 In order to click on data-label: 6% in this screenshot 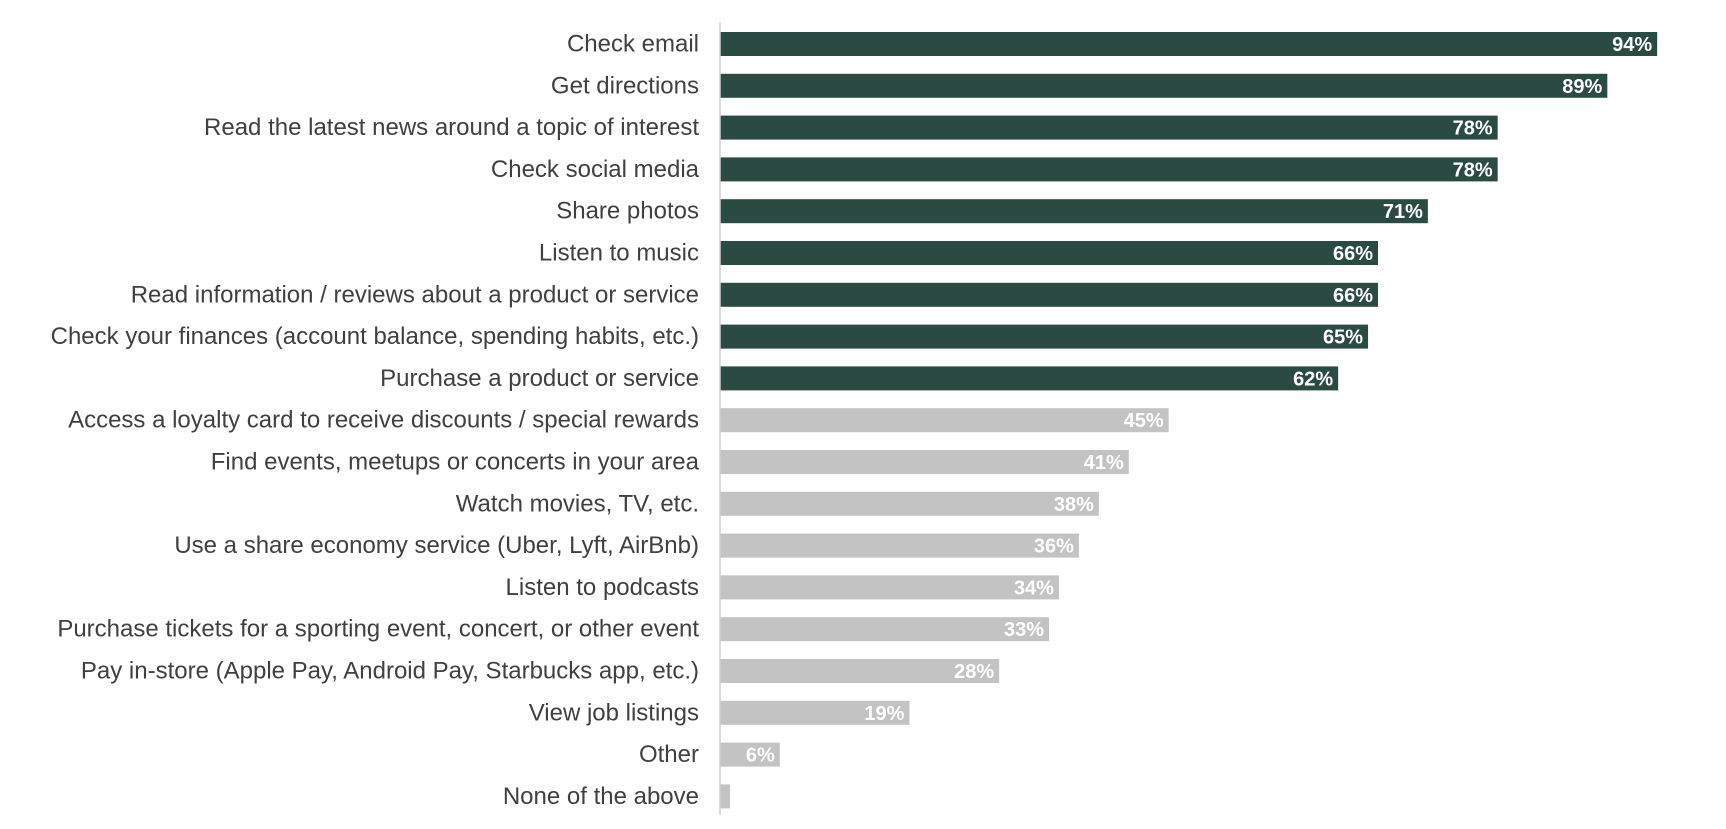, I will do `click(760, 756)`.